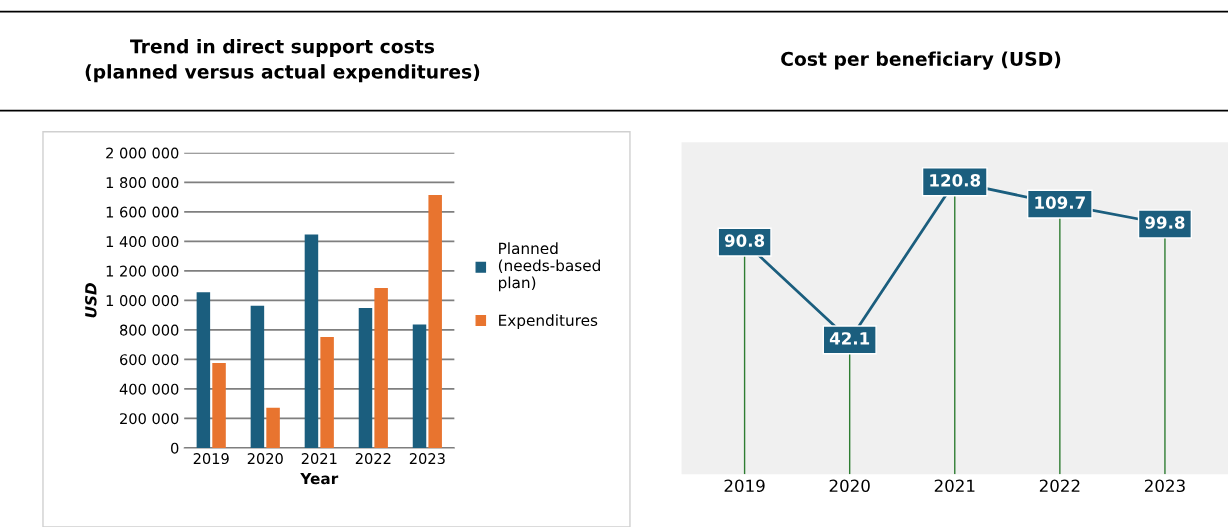  I want to click on y-tick-label: 1 000 000, so click(142, 301).